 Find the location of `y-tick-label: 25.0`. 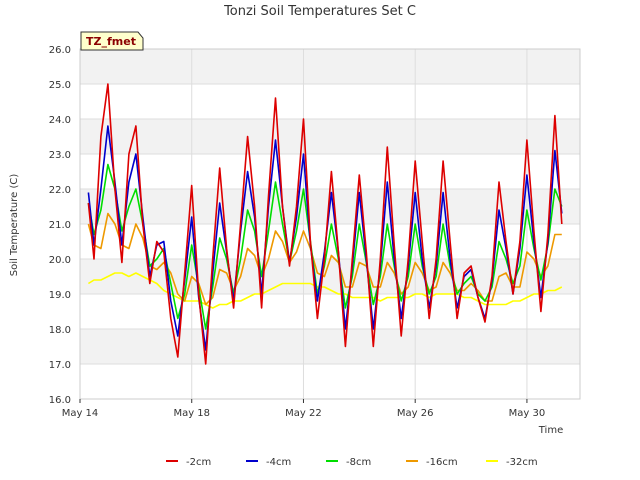

y-tick-label: 25.0 is located at coordinates (60, 85).